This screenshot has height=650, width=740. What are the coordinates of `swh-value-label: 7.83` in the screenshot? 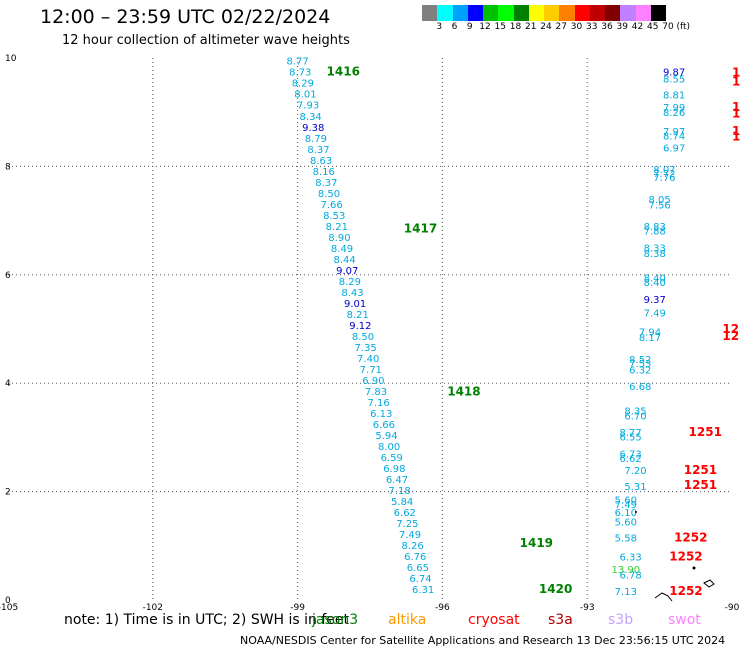 It's located at (376, 392).